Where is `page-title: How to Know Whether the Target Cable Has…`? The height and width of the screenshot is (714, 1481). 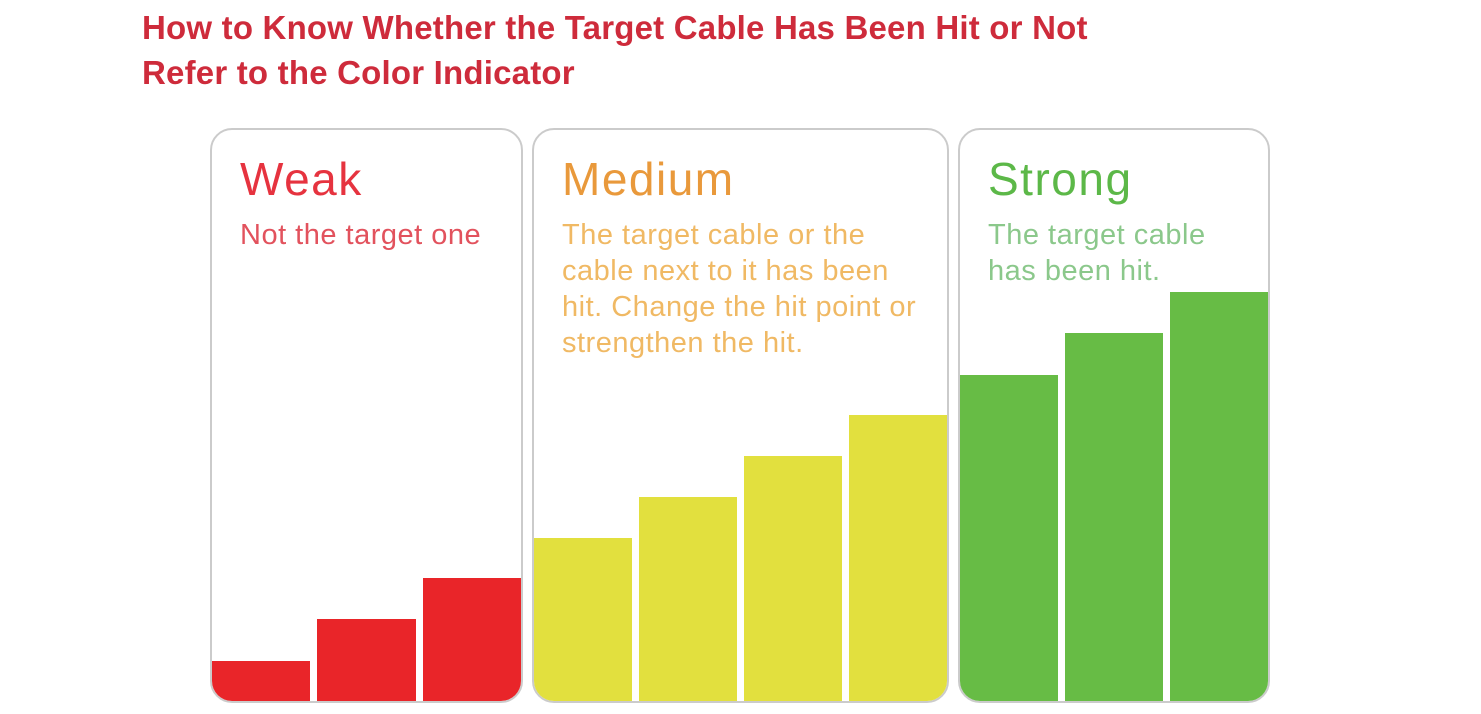 page-title: How to Know Whether the Target Cable Has… is located at coordinates (615, 50).